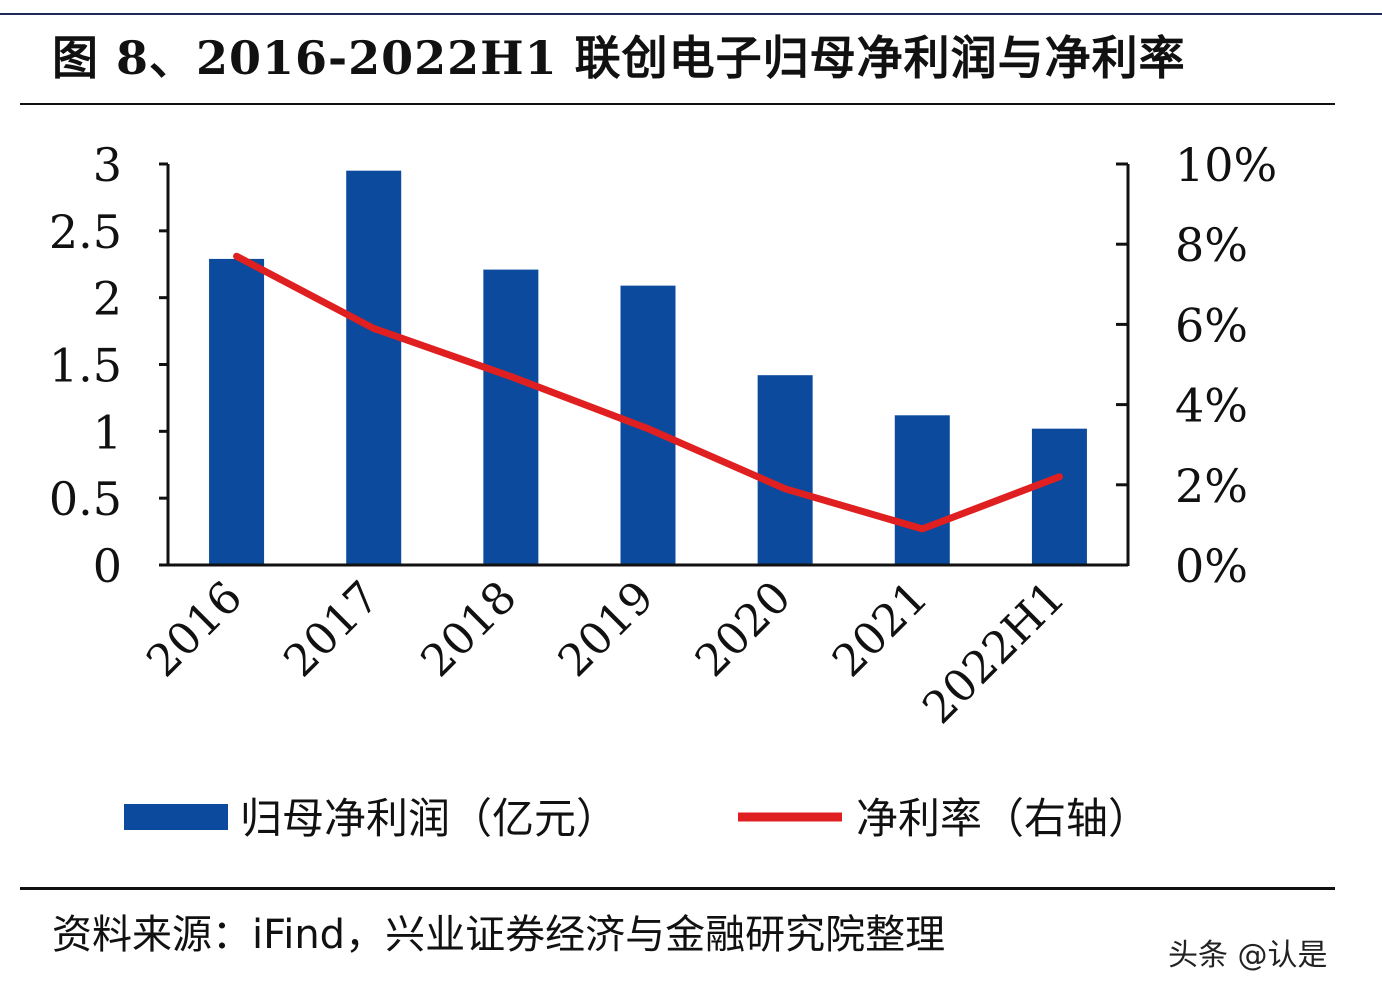 Image resolution: width=1382 pixels, height=996 pixels. I want to click on left-tick-label: 2, so click(107, 299).